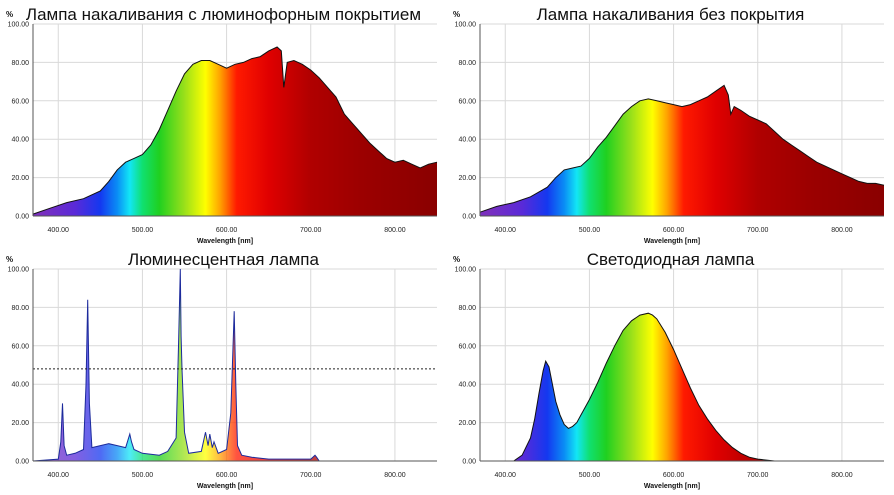 The height and width of the screenshot is (495, 894). What do you see at coordinates (670, 14) in the screenshot?
I see `chart-title: Лампа накаливания без покрытия` at bounding box center [670, 14].